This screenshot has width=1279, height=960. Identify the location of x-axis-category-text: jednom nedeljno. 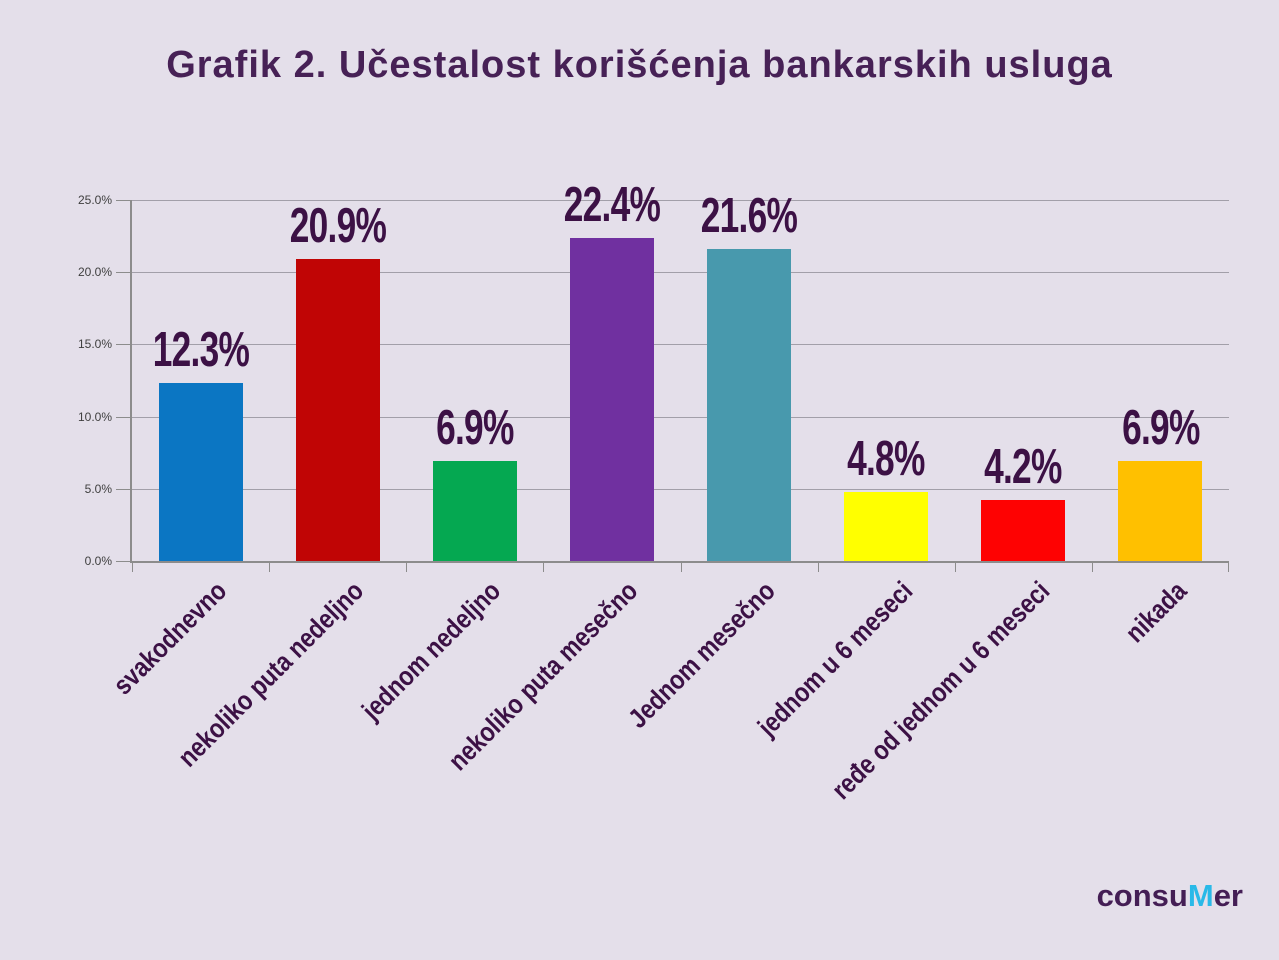
(431, 650).